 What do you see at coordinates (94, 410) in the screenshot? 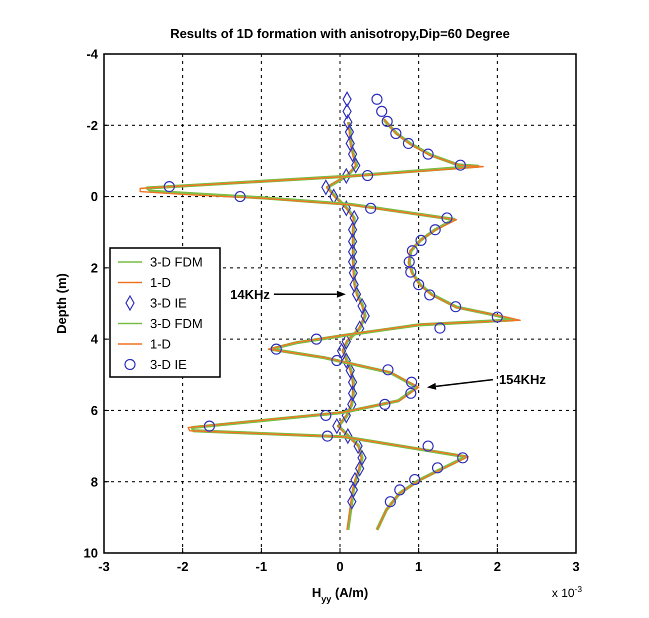
I see `y-tick-label: 6` at bounding box center [94, 410].